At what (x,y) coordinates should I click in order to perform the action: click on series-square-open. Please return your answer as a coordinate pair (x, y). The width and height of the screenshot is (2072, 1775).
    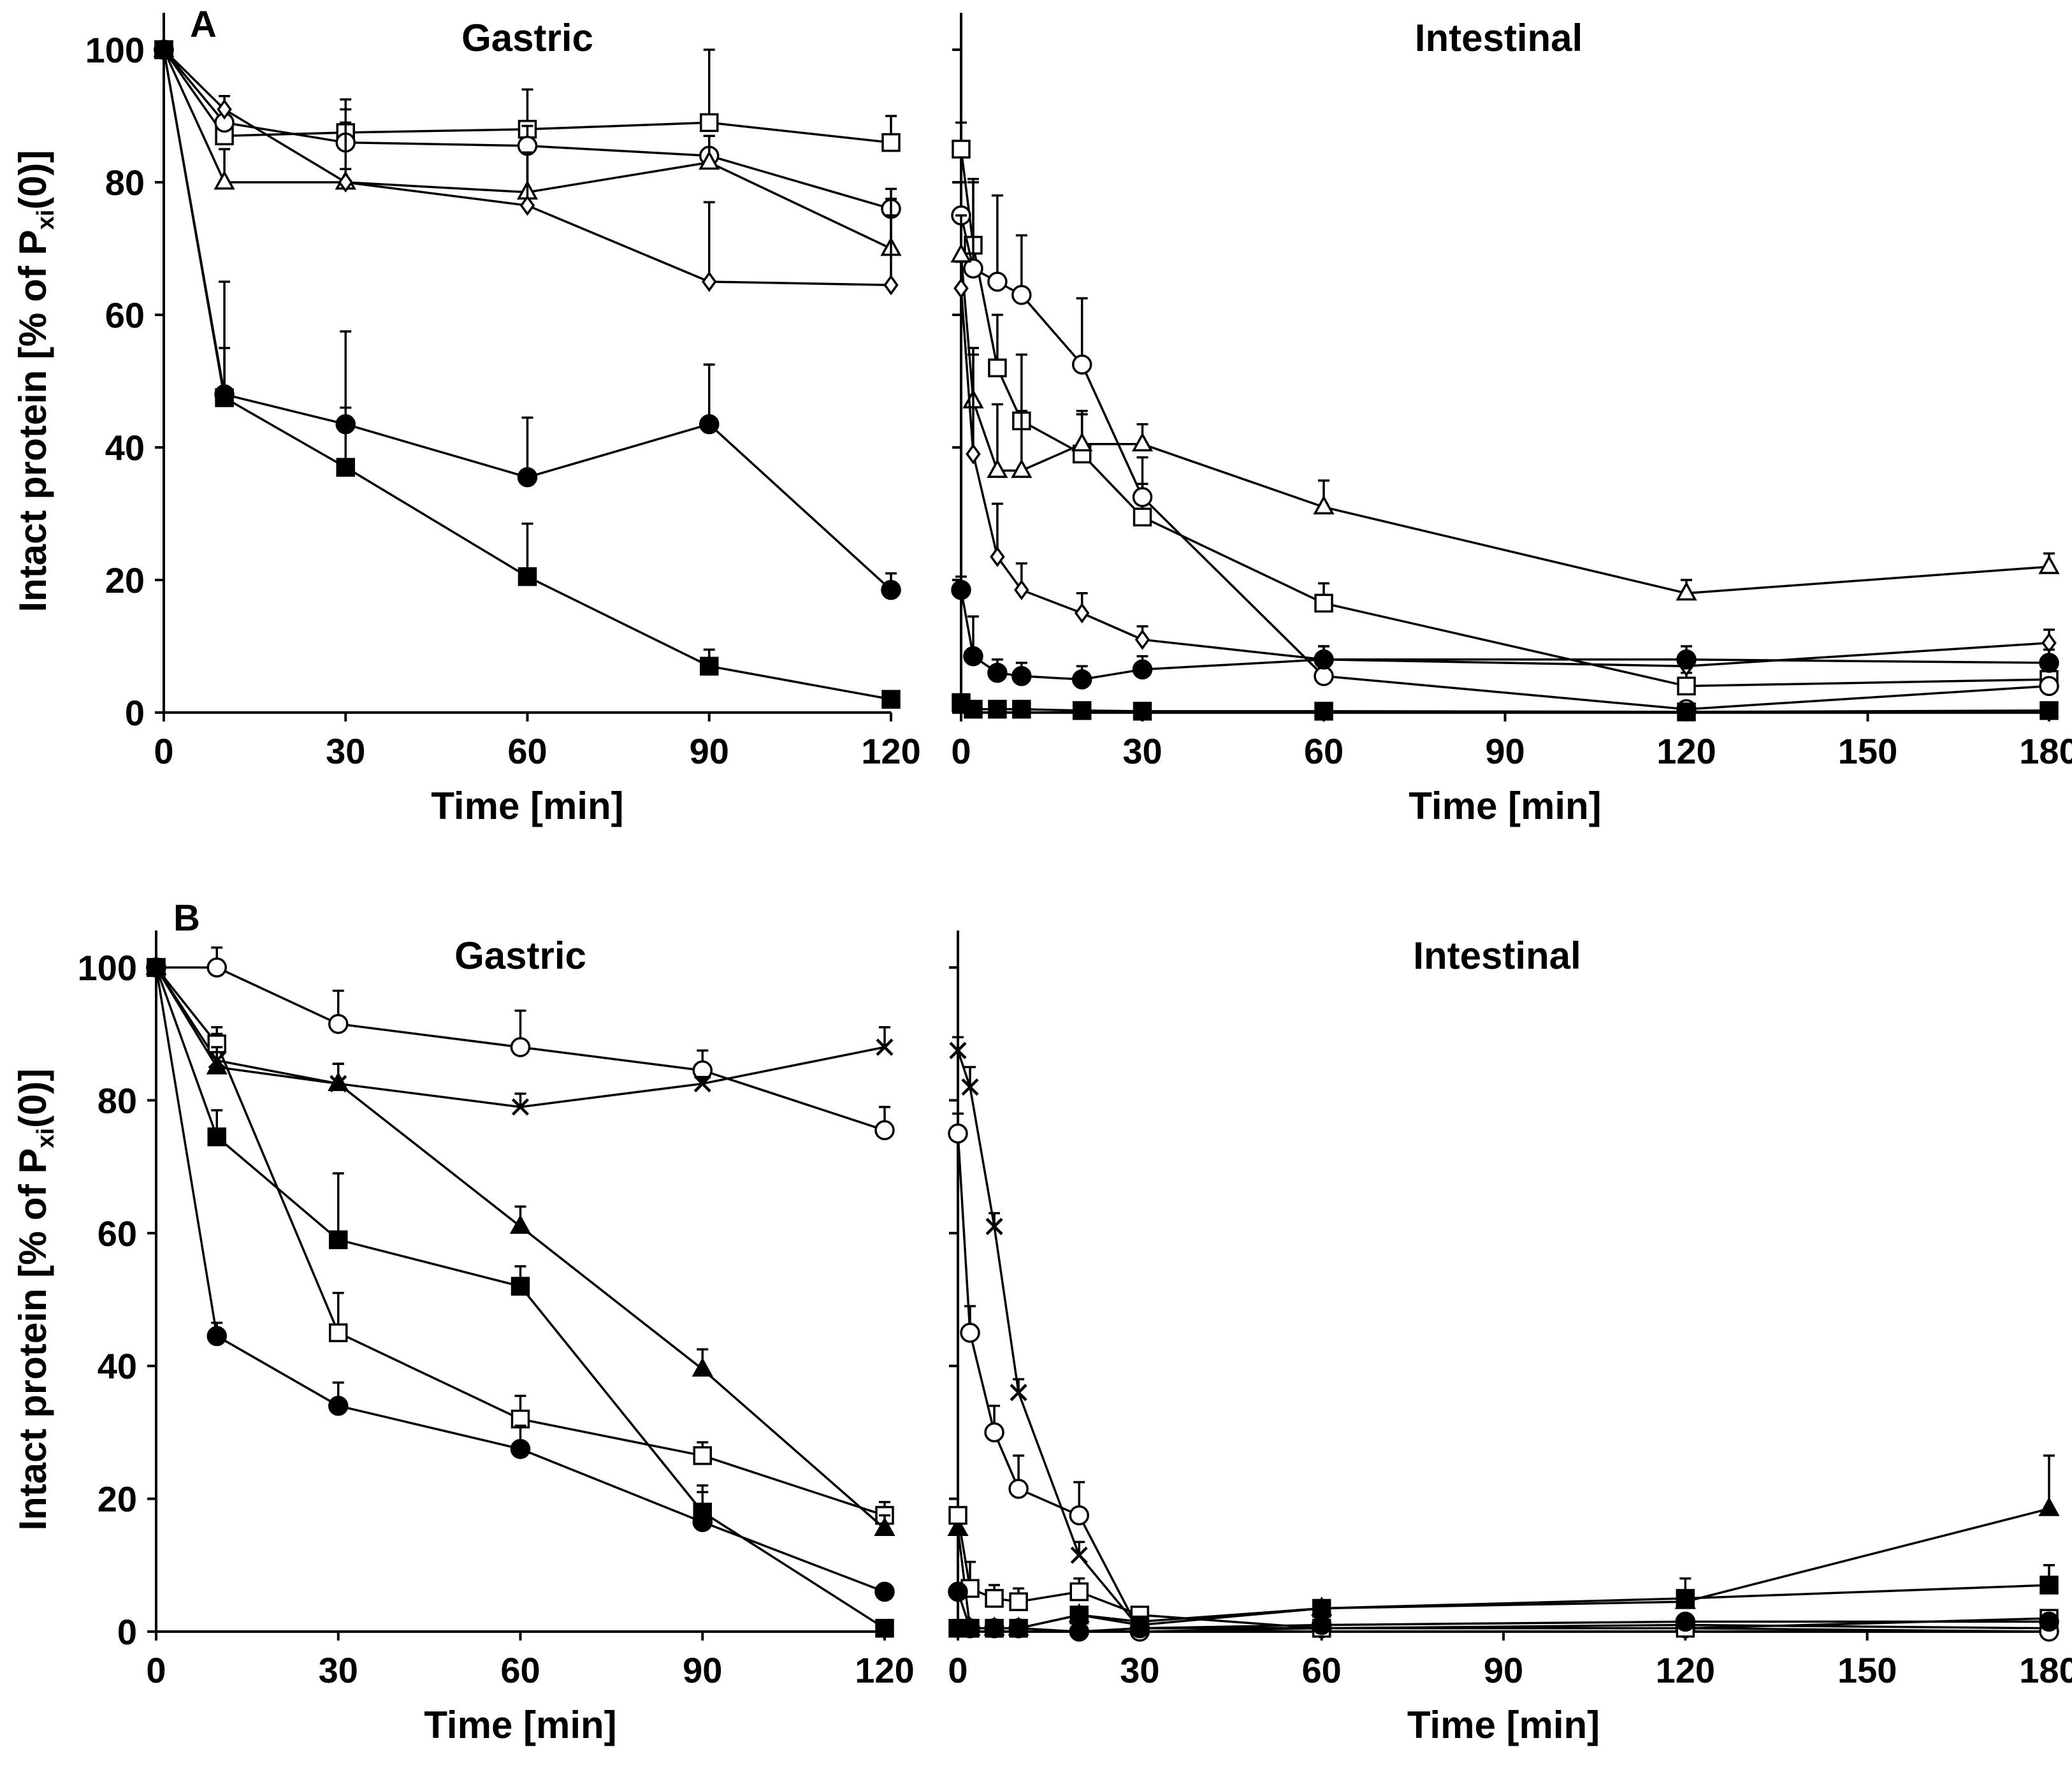
    Looking at the image, I should click on (1503, 1571).